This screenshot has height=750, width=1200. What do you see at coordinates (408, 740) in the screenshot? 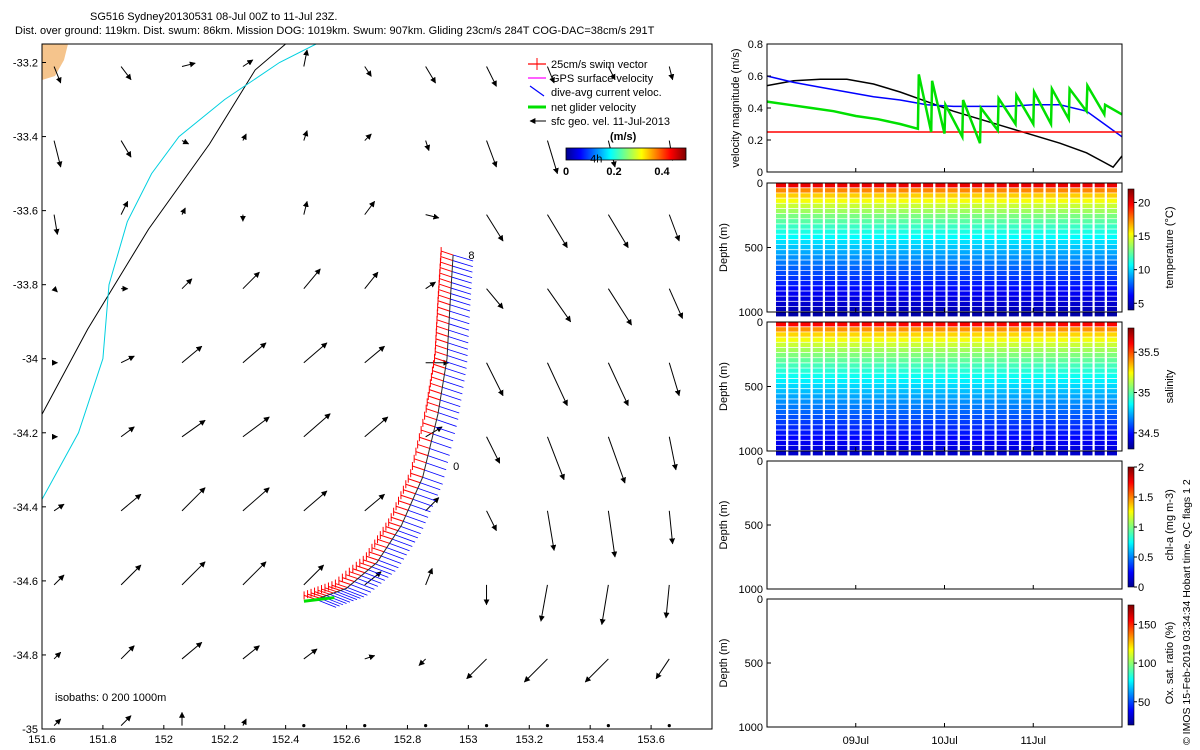
I see `map-x-tick-label: 152.8` at bounding box center [408, 740].